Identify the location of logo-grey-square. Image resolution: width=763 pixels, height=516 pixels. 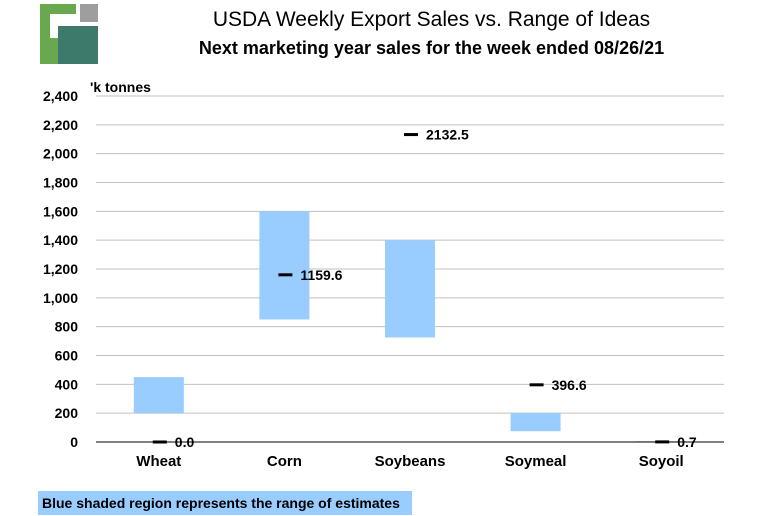
(89, 13).